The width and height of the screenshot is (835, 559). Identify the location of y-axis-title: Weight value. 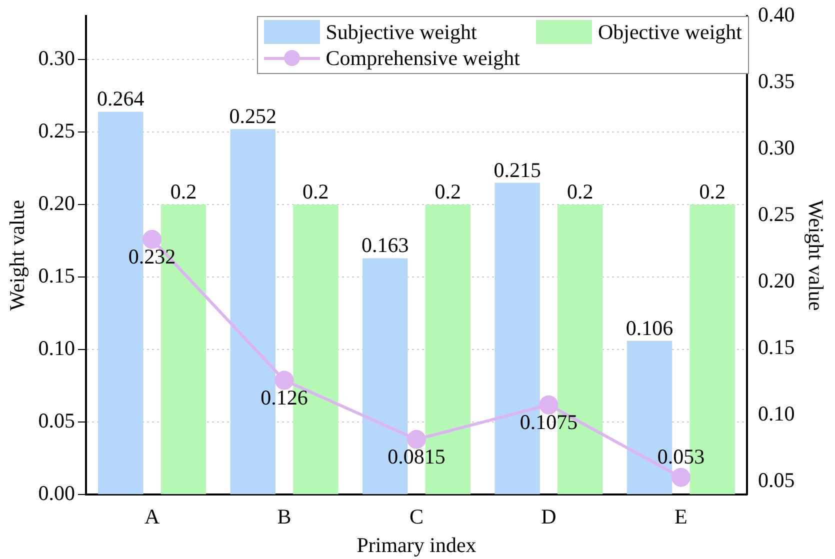
(17, 255).